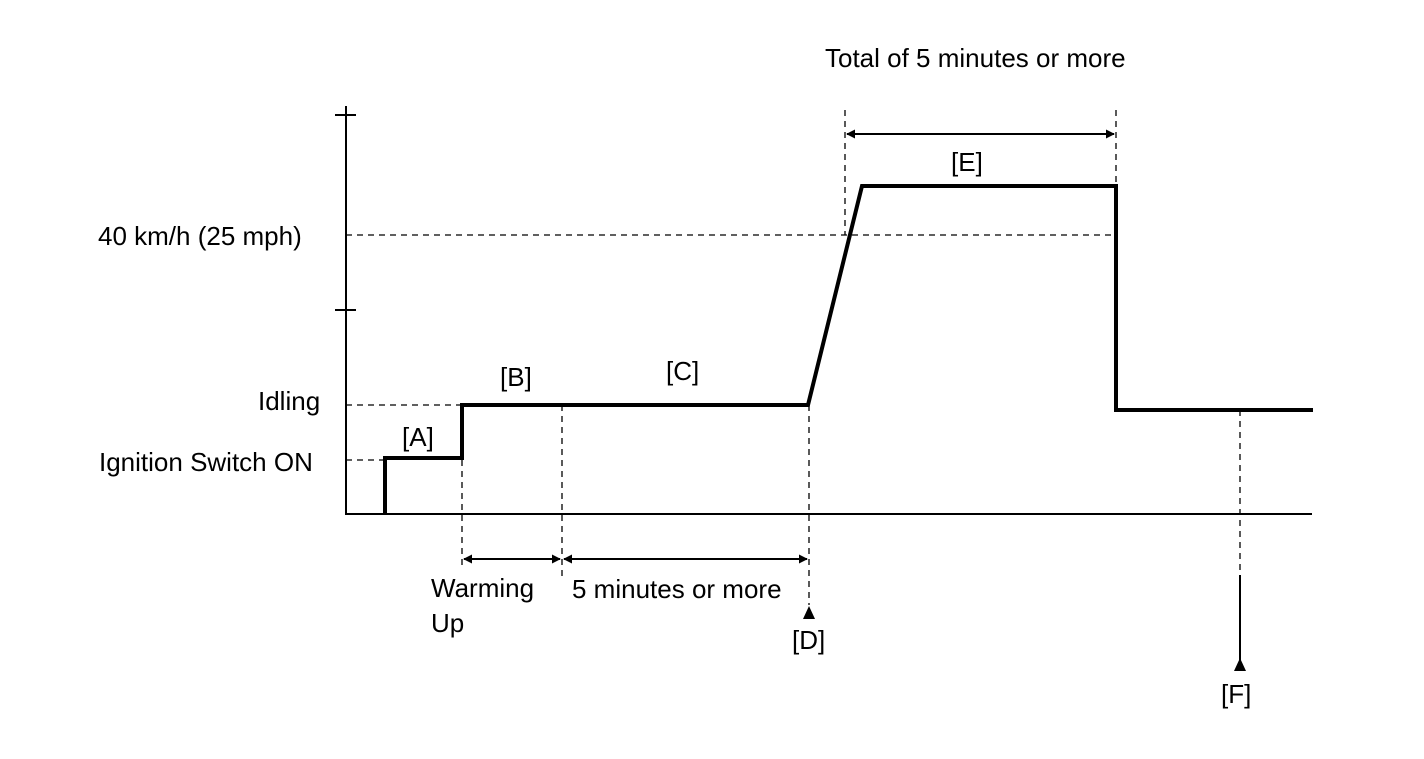  What do you see at coordinates (1236, 694) in the screenshot?
I see `marker-f-label: [F]` at bounding box center [1236, 694].